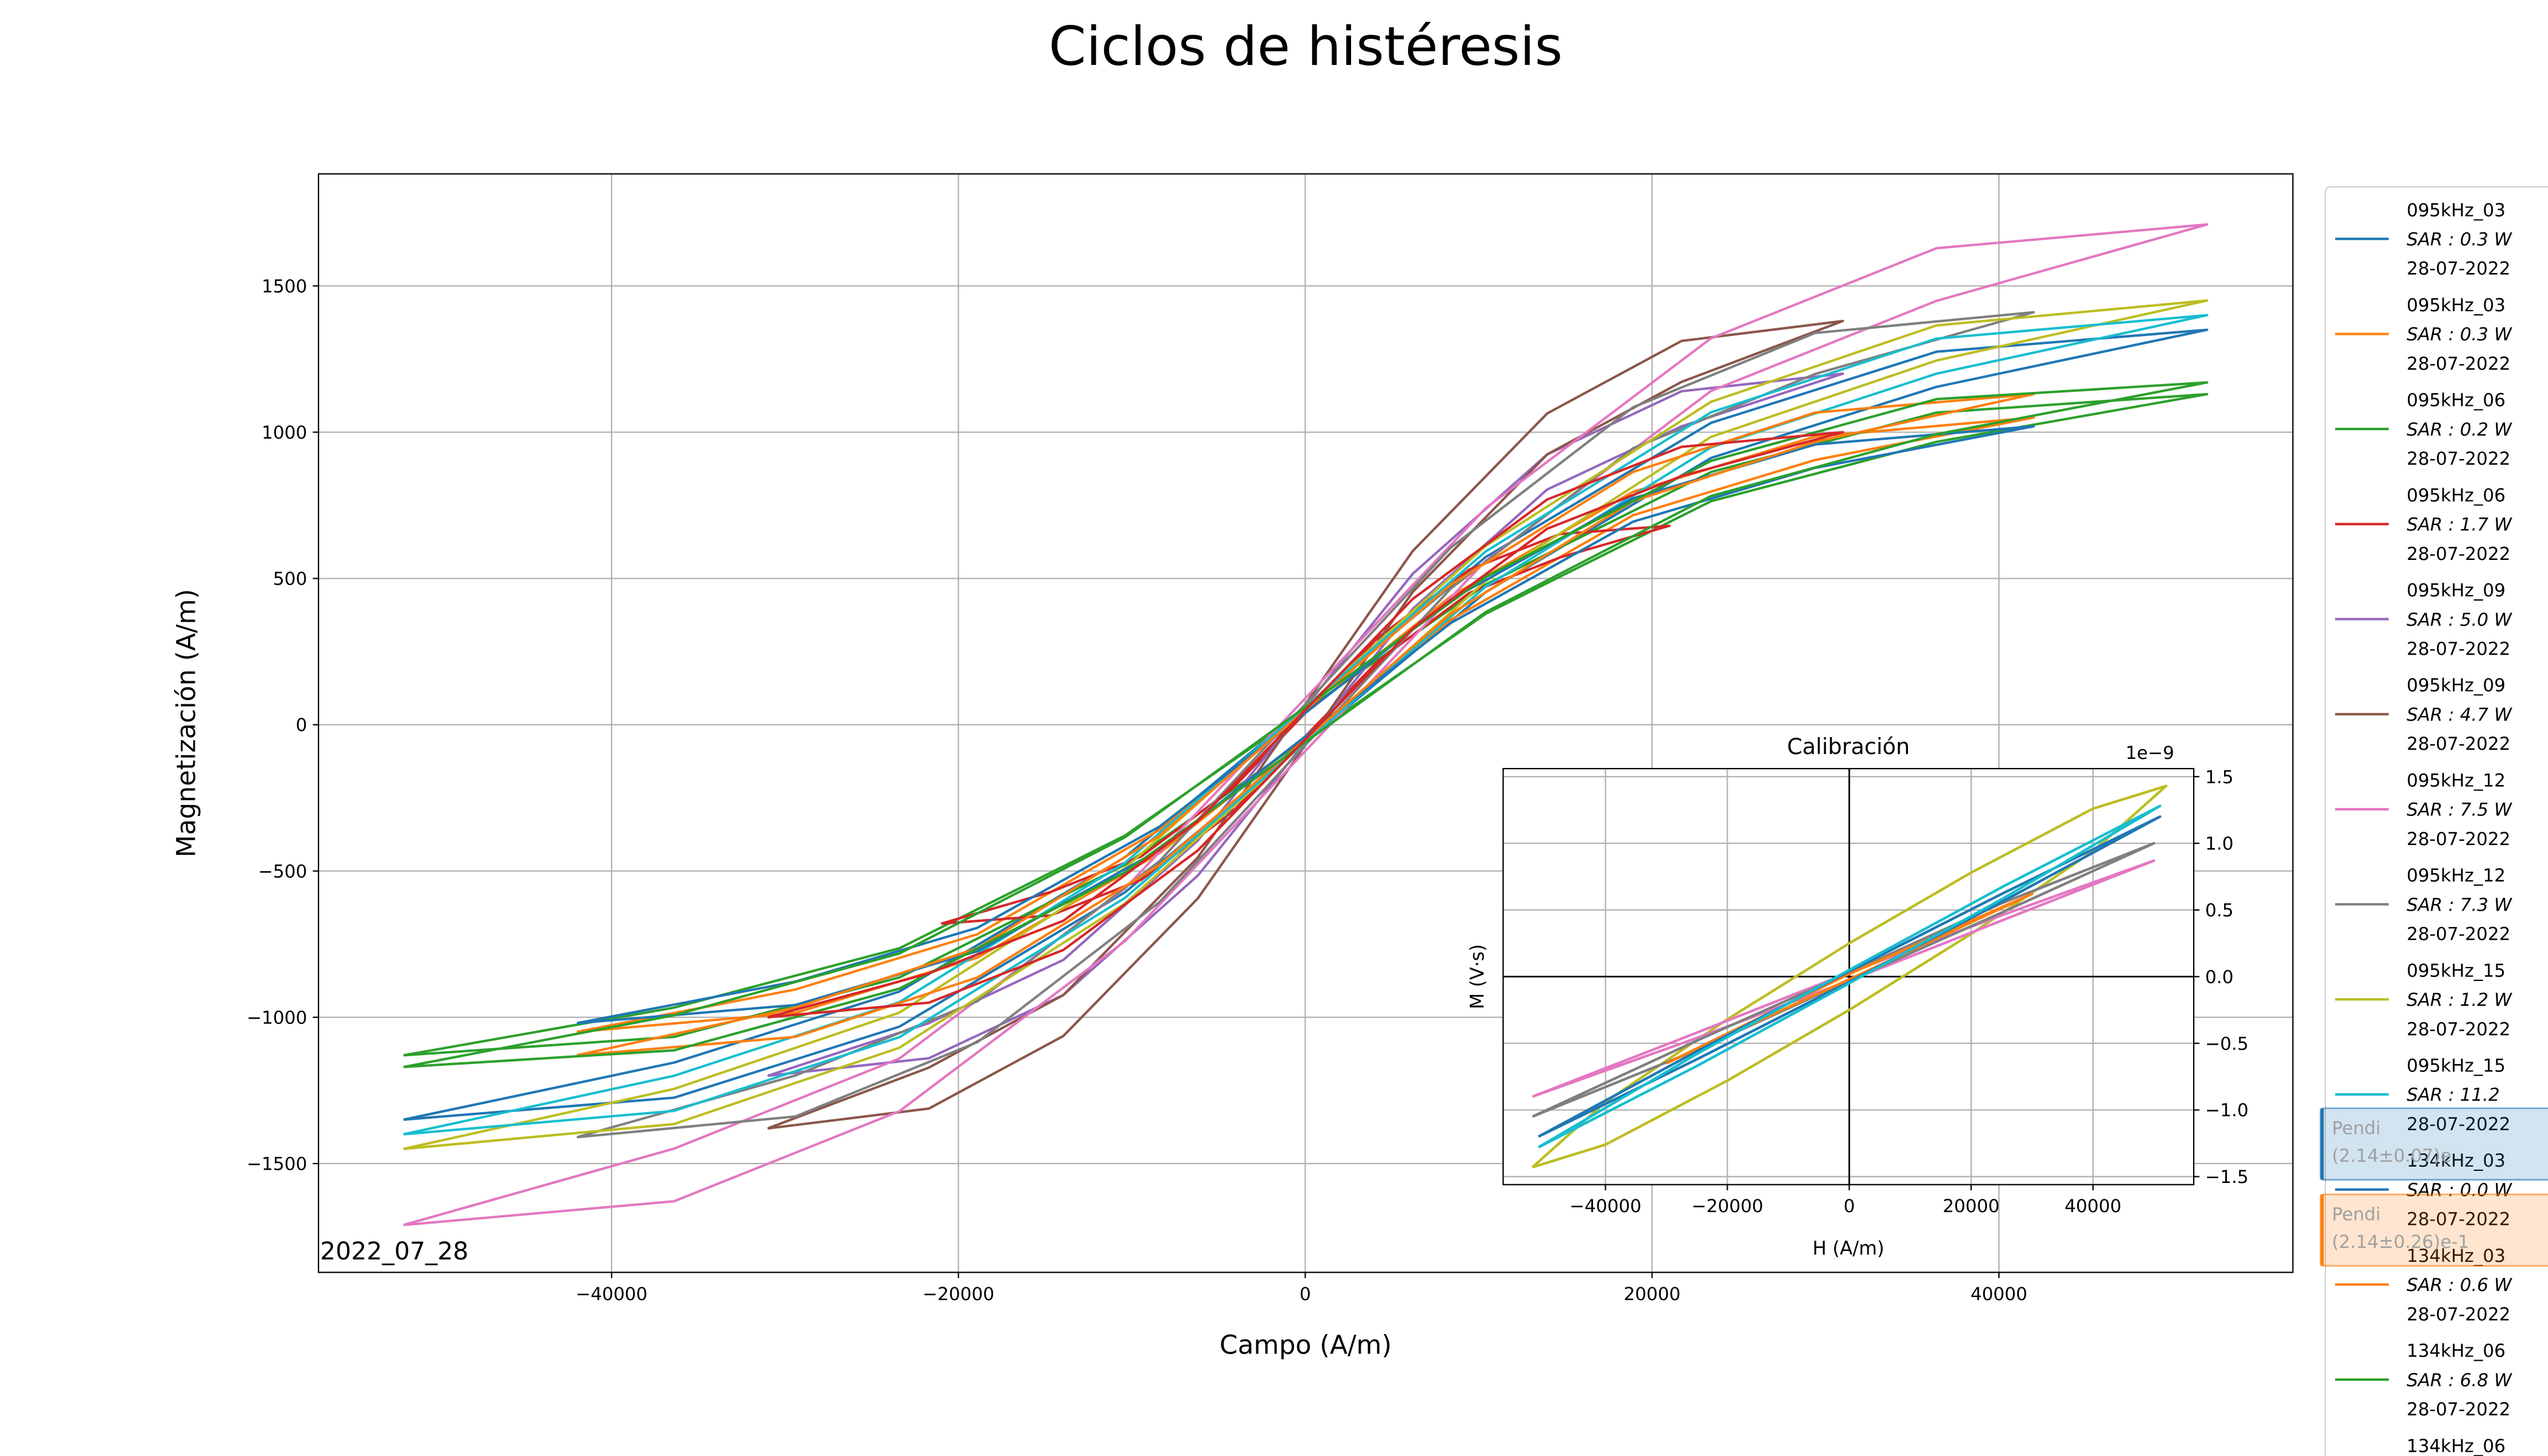  I want to click on y-tick-label: −1500, so click(277, 1164).